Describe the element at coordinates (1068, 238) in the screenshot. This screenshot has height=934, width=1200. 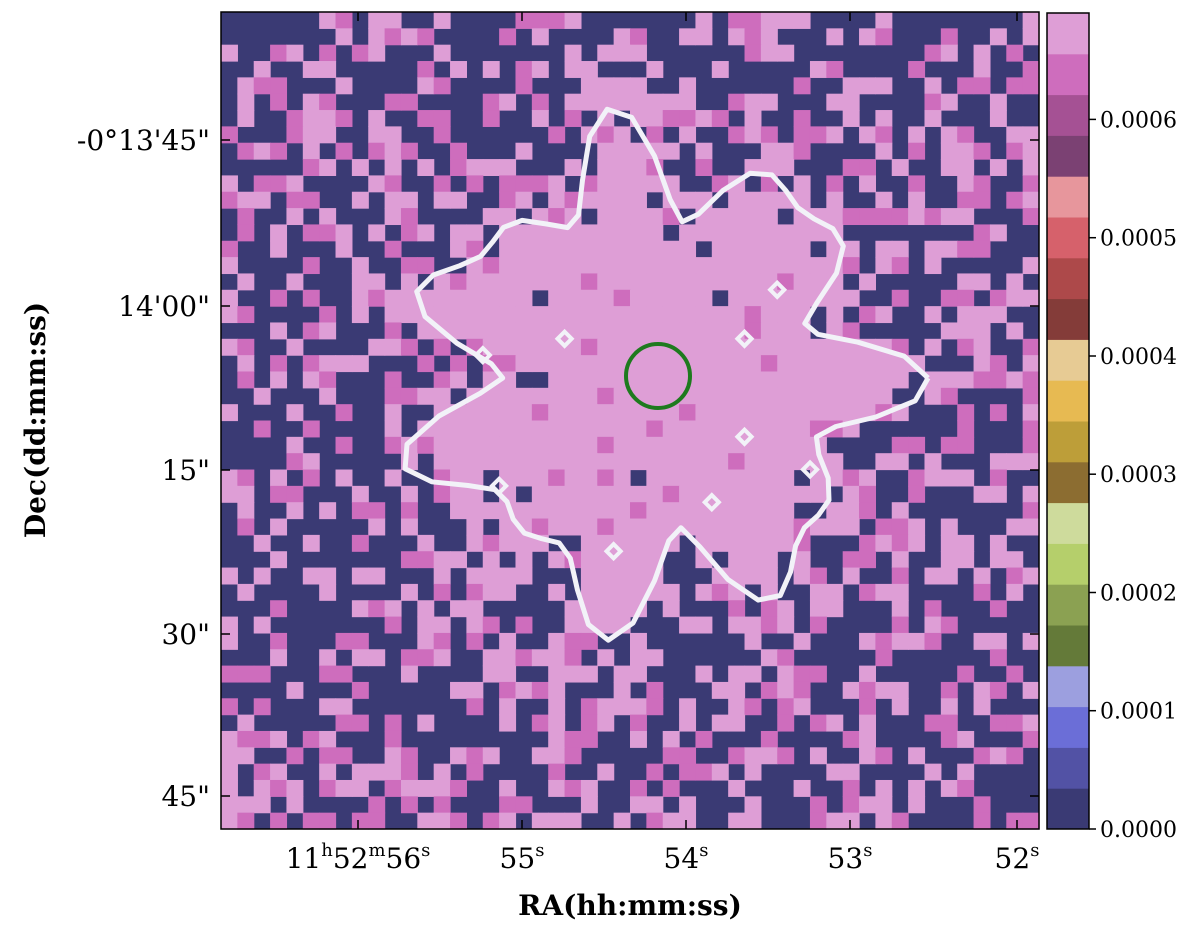
I see `colorbar-segment` at that location.